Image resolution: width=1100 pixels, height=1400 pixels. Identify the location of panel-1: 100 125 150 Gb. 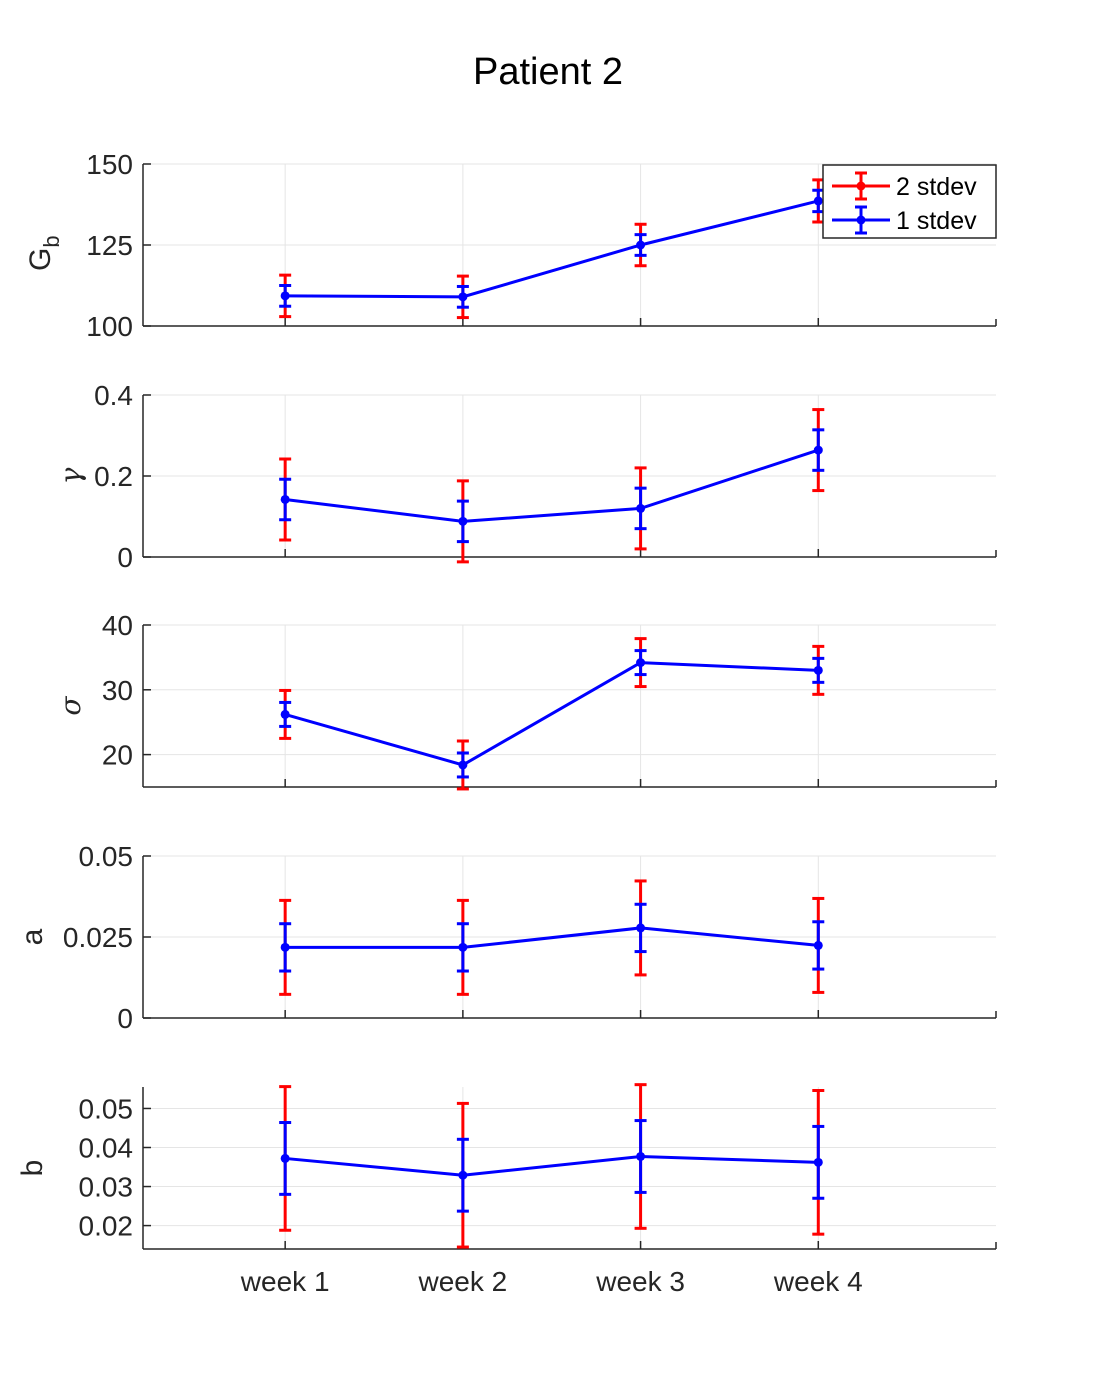
(510, 245).